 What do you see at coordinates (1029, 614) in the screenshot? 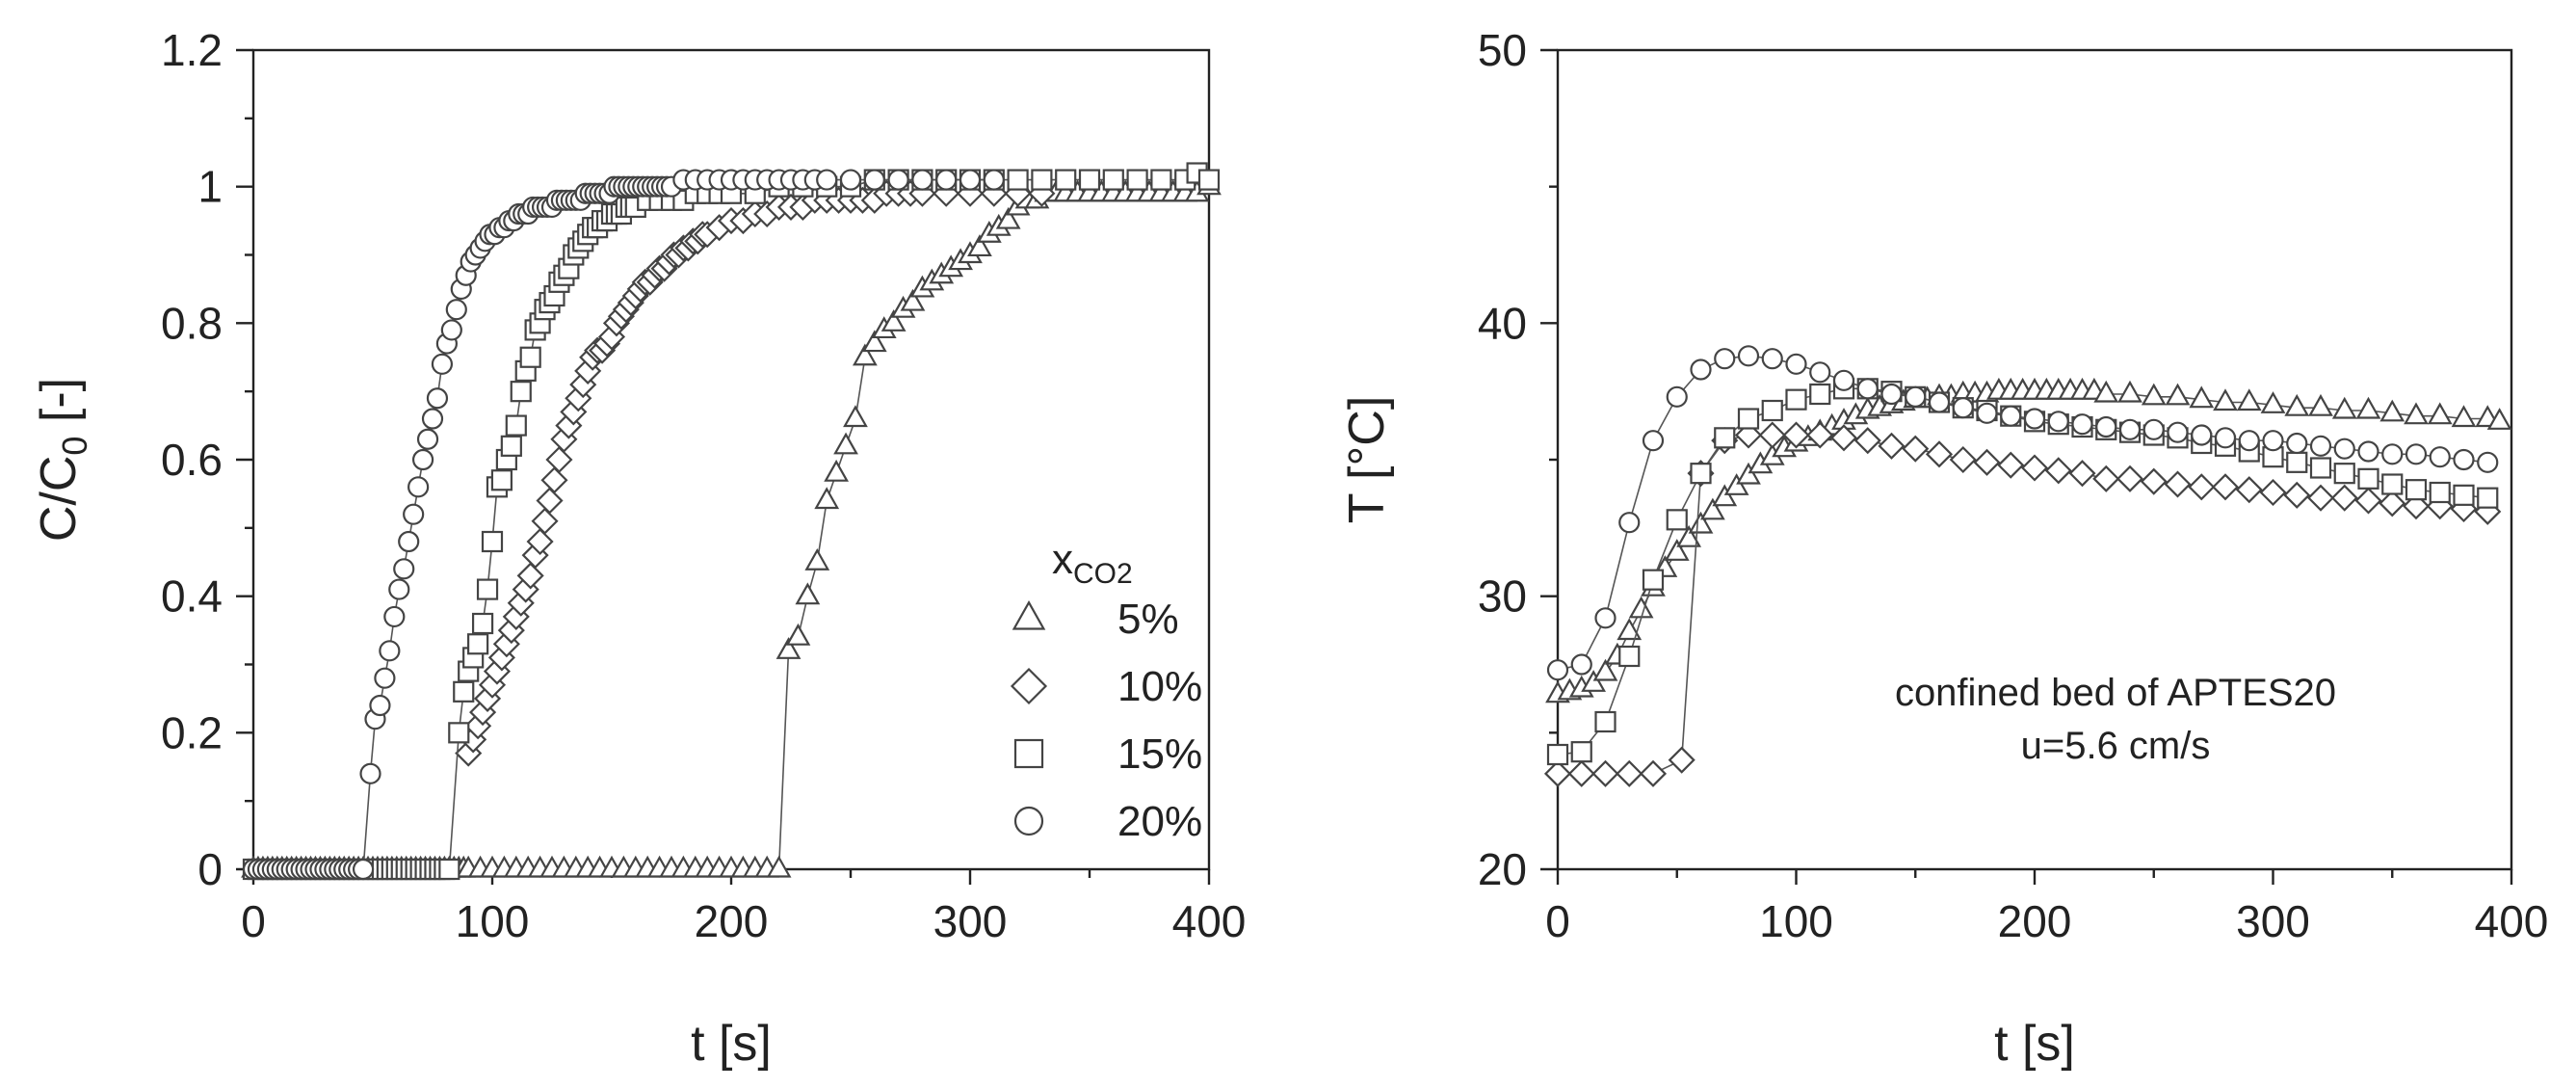
I see `legend-marker-triangle` at bounding box center [1029, 614].